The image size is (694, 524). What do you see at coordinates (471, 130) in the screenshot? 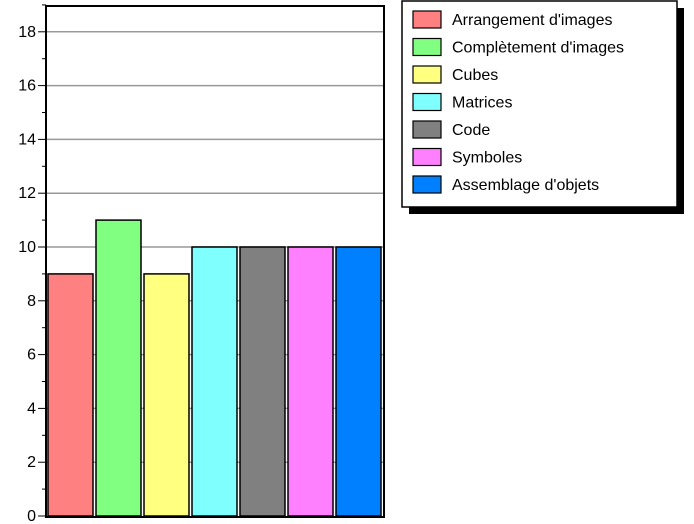
I see `legend-label: Code` at bounding box center [471, 130].